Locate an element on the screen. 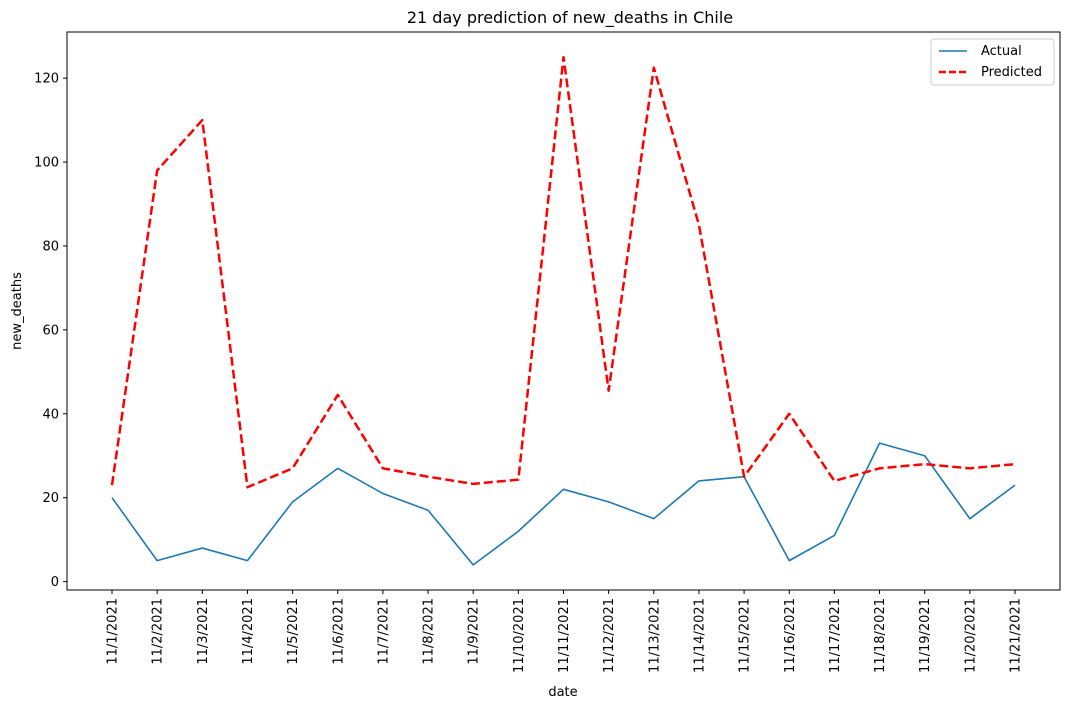 The image size is (1070, 709). x-tick-label: 11/7/2021 is located at coordinates (383, 631).